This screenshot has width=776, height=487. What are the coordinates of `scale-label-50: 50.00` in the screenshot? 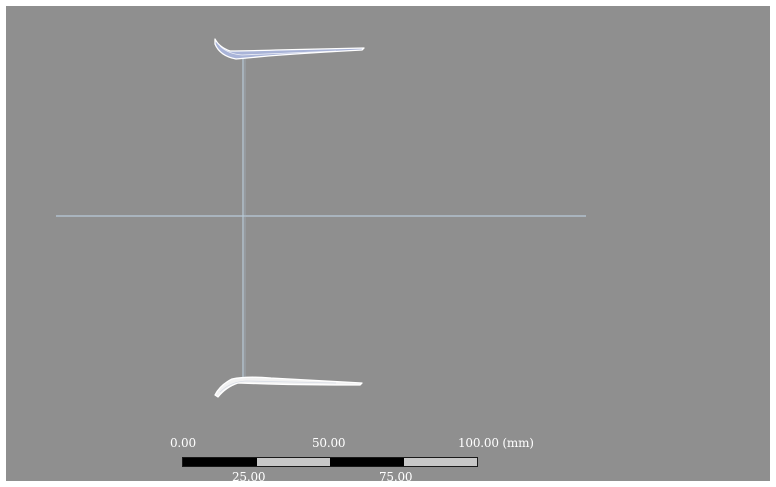 It's located at (329, 443).